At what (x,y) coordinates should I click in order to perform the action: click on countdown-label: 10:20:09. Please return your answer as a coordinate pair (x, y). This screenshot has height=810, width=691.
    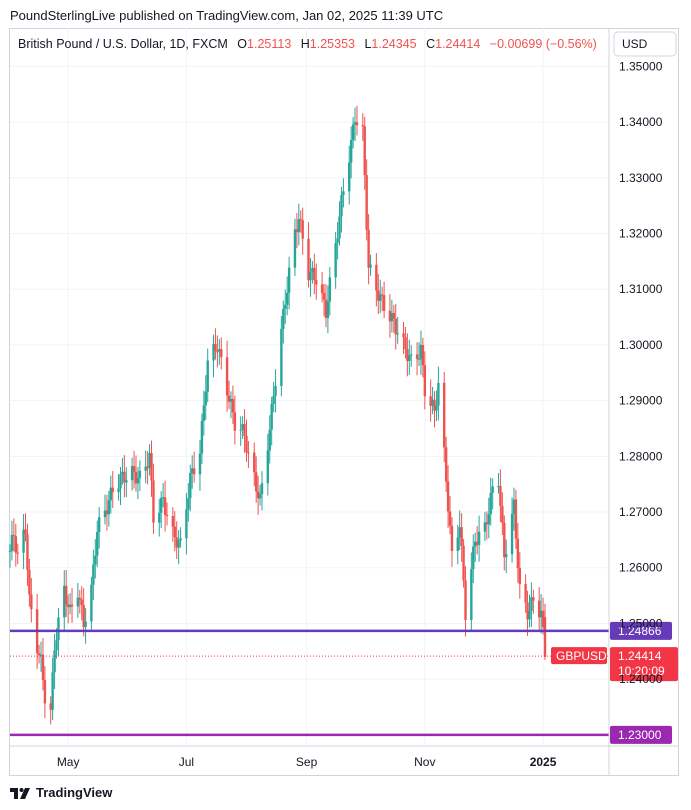
    Looking at the image, I should click on (641, 671).